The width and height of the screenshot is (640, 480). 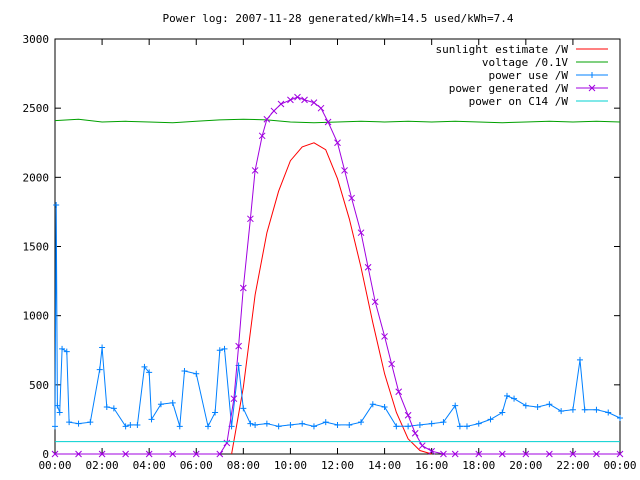 What do you see at coordinates (529, 75) in the screenshot?
I see `legend-label-power-use-w: power use /W` at bounding box center [529, 75].